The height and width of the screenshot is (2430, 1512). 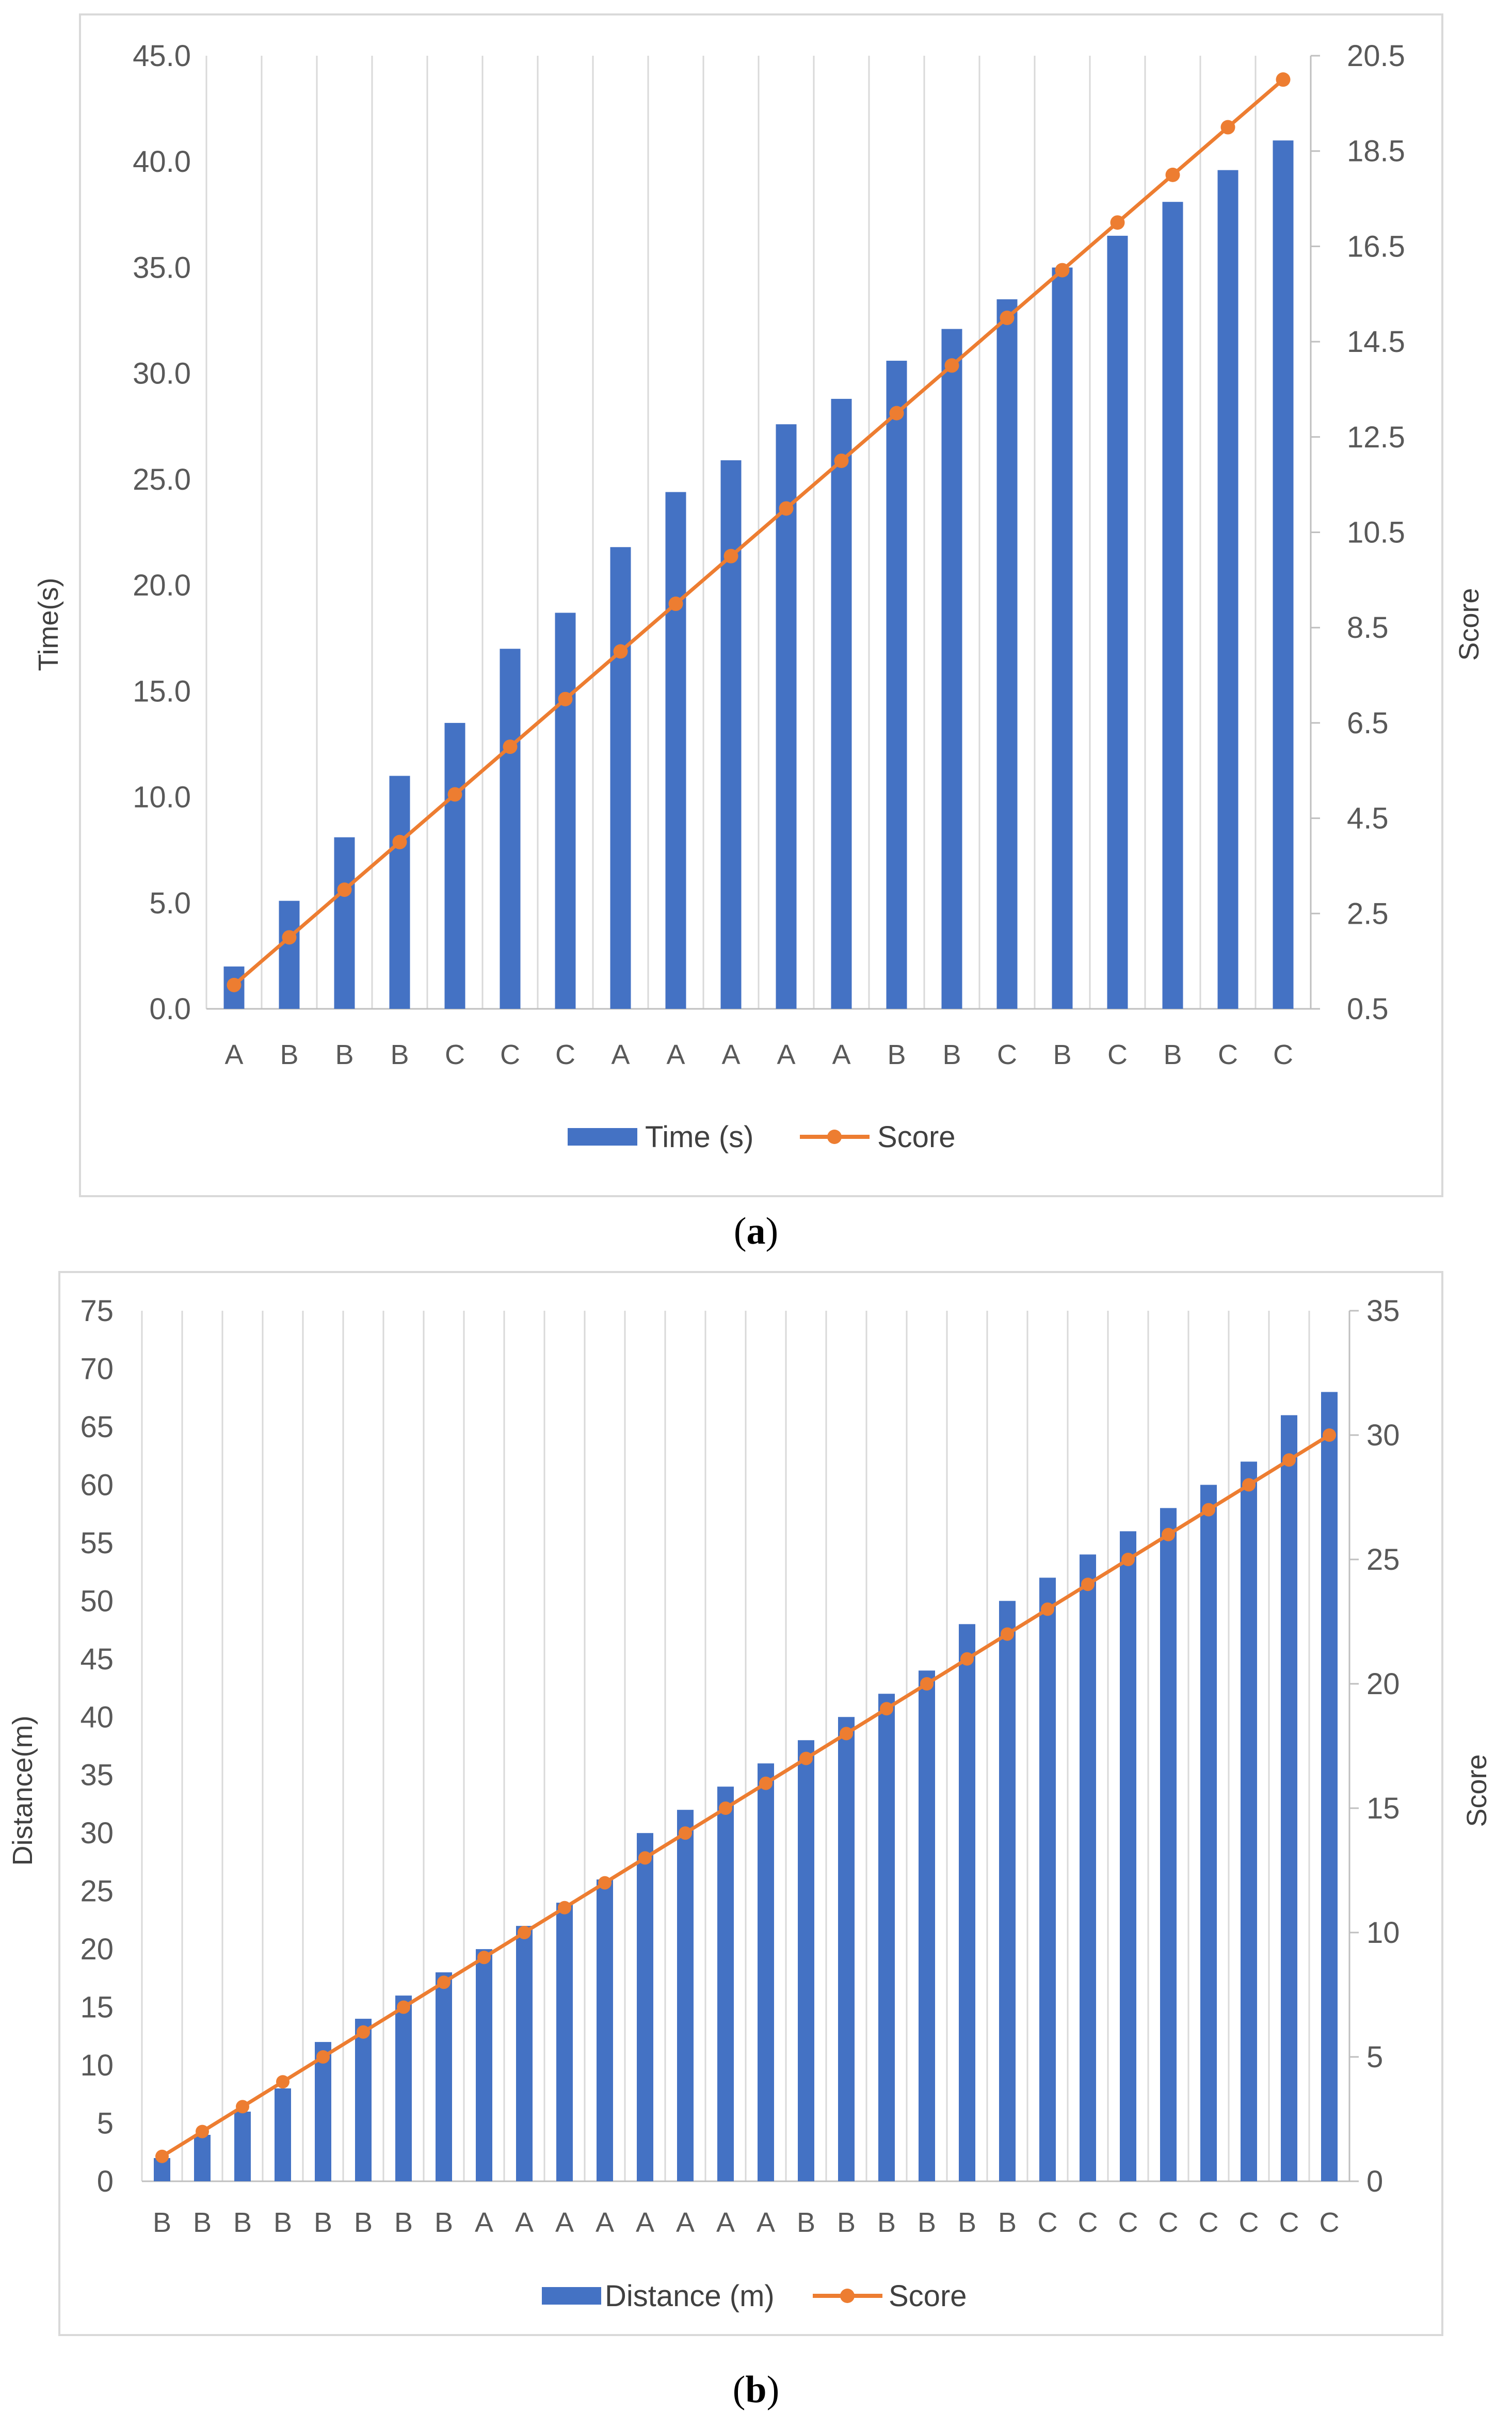 What do you see at coordinates (97, 1485) in the screenshot?
I see `y-tick-label-b-12: 60` at bounding box center [97, 1485].